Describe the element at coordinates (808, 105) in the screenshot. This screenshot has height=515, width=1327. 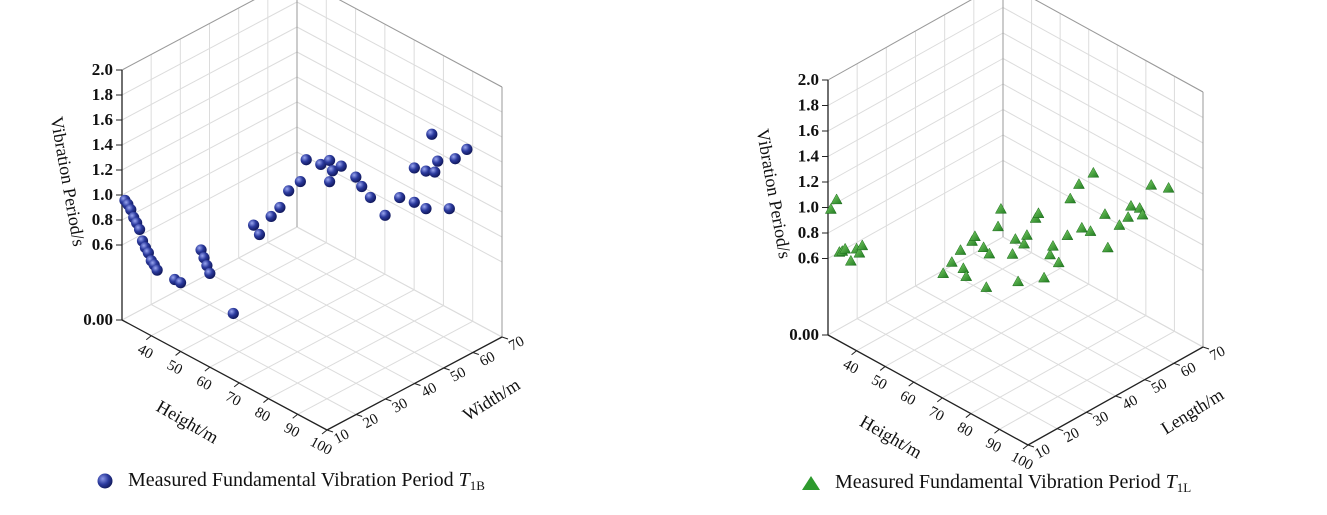
I see `z-tick-label: 1.8` at that location.